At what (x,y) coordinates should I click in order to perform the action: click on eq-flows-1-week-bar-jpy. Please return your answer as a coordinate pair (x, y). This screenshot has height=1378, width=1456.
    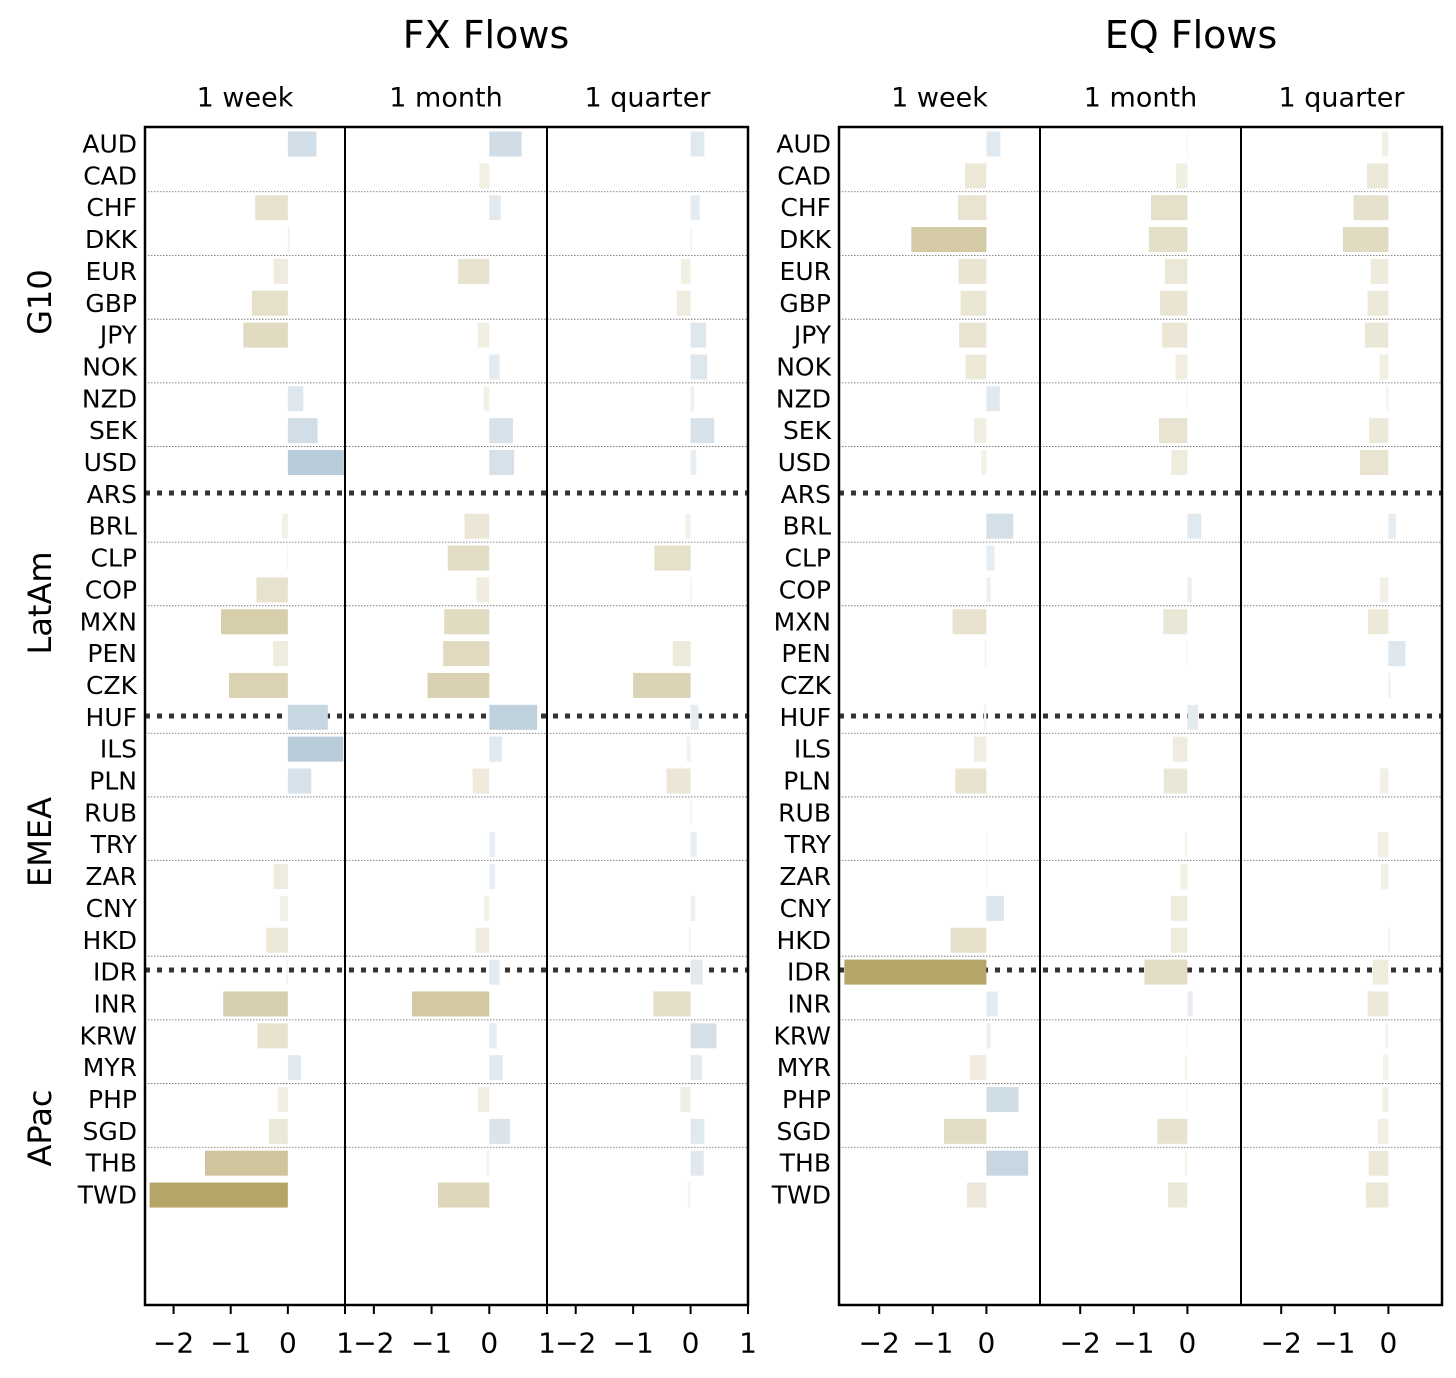
    Looking at the image, I should click on (973, 335).